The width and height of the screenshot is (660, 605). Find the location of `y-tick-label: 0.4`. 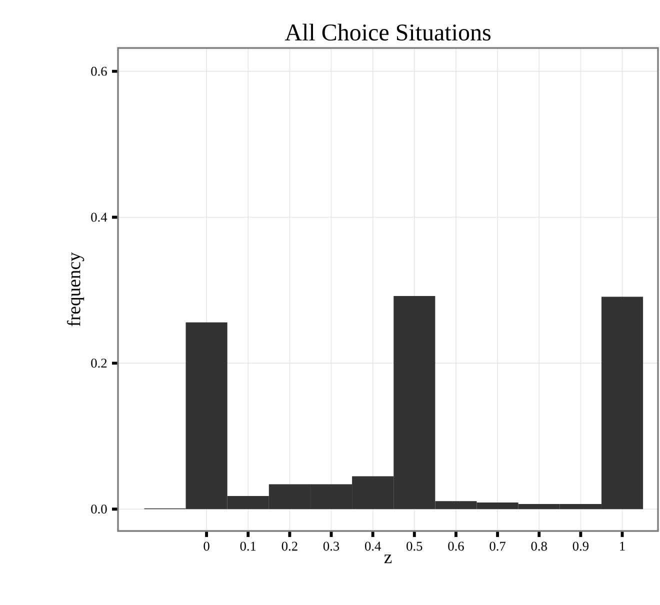

y-tick-label: 0.4 is located at coordinates (99, 217).